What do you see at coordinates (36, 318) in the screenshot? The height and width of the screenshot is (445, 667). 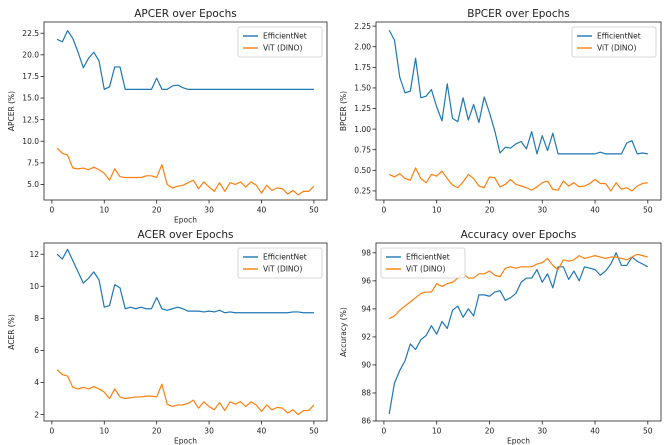 I see `y-tick-label: 8` at bounding box center [36, 318].